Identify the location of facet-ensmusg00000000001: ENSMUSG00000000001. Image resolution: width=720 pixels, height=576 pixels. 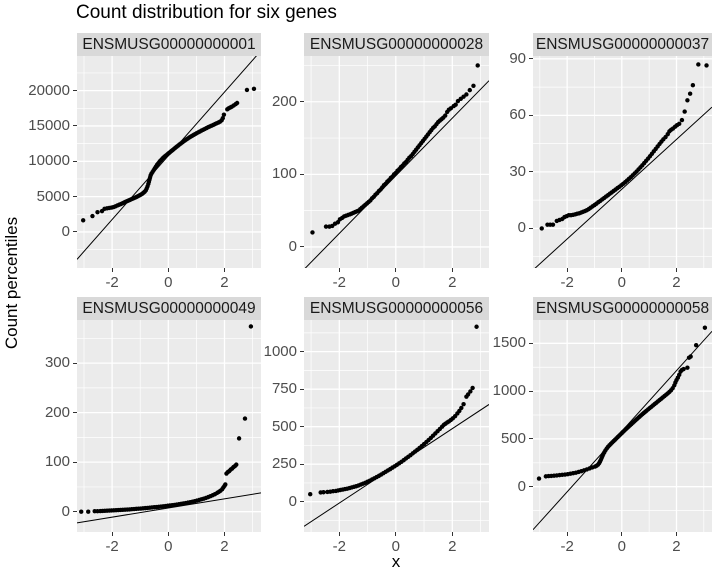
(169, 150).